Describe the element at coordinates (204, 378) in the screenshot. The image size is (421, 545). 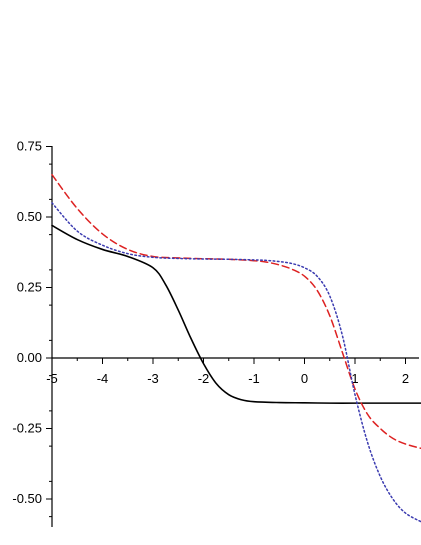
I see `x-tick-label: -2` at that location.